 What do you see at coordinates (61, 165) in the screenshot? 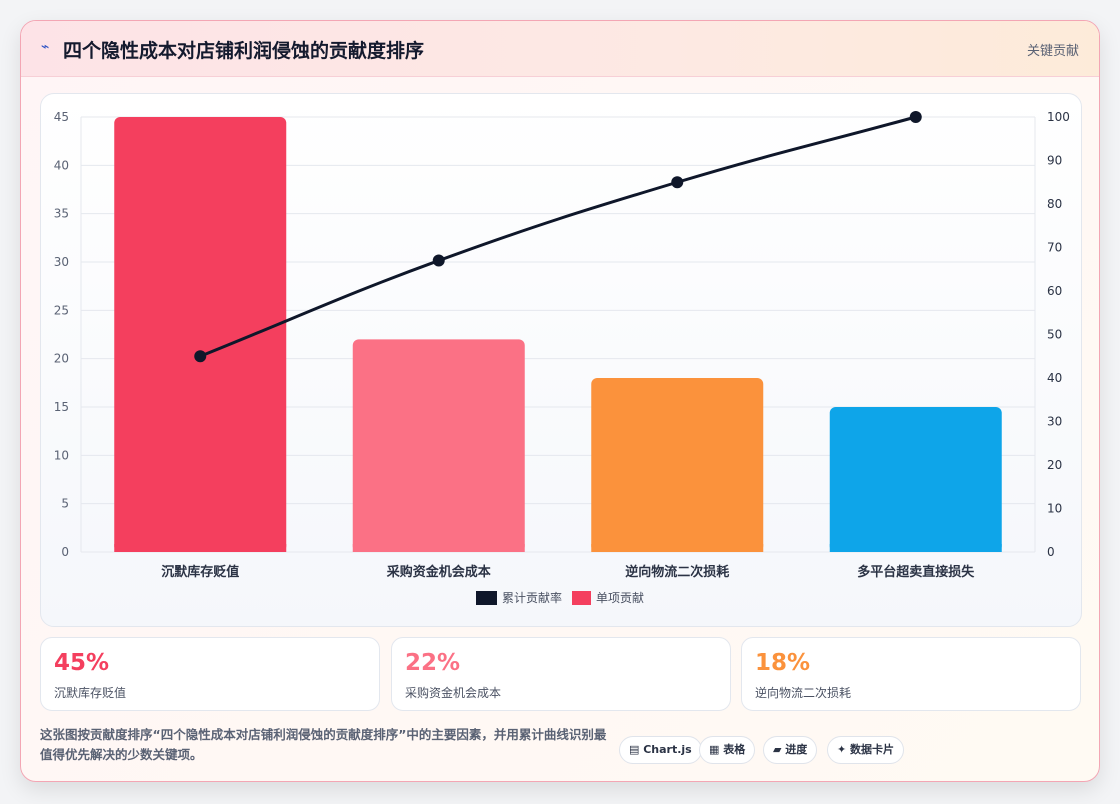
I see `y-left-tick-label: 40` at bounding box center [61, 165].